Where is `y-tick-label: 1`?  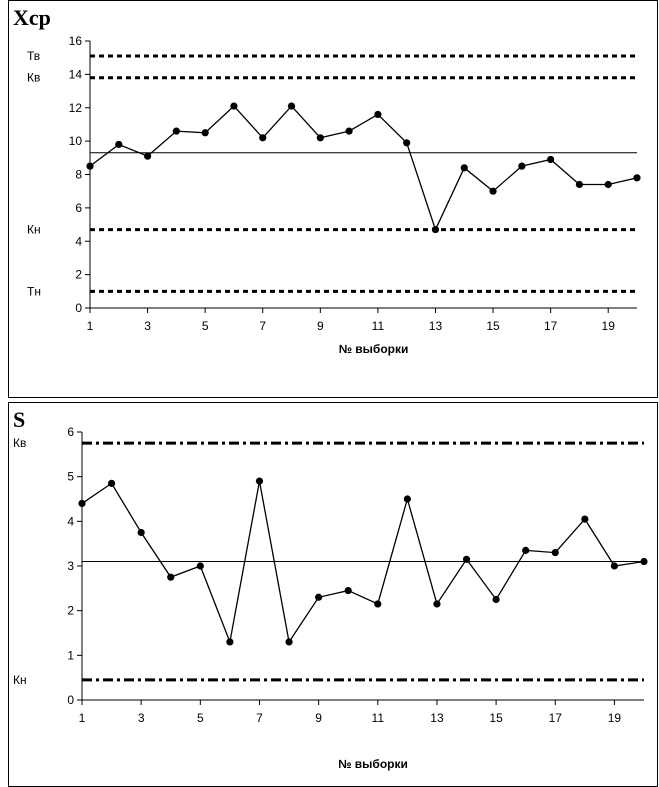 y-tick-label: 1 is located at coordinates (70, 655).